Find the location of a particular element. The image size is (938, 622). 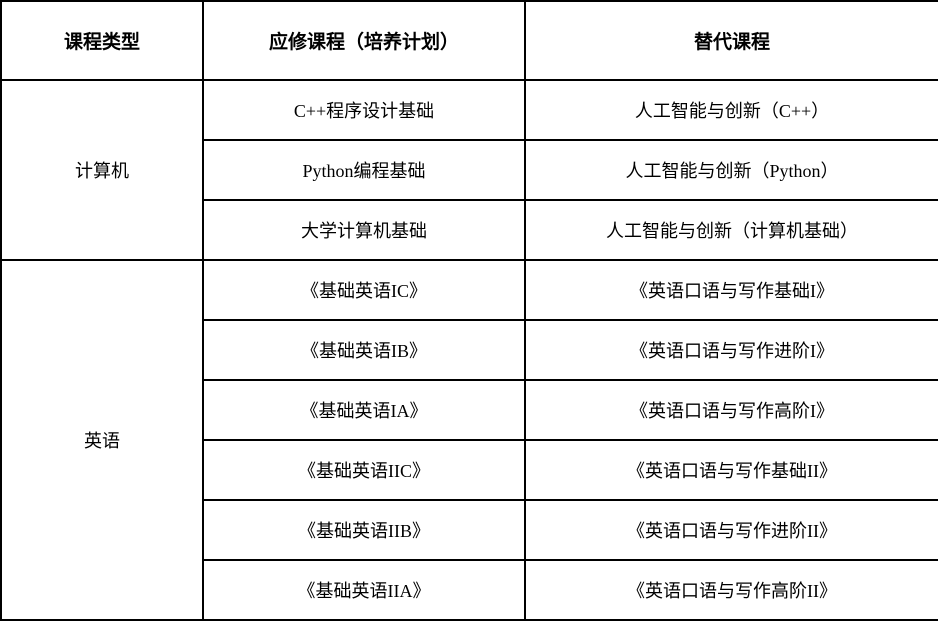

replacement-course-cell: 人工智能与创新（C++） is located at coordinates (731, 110).